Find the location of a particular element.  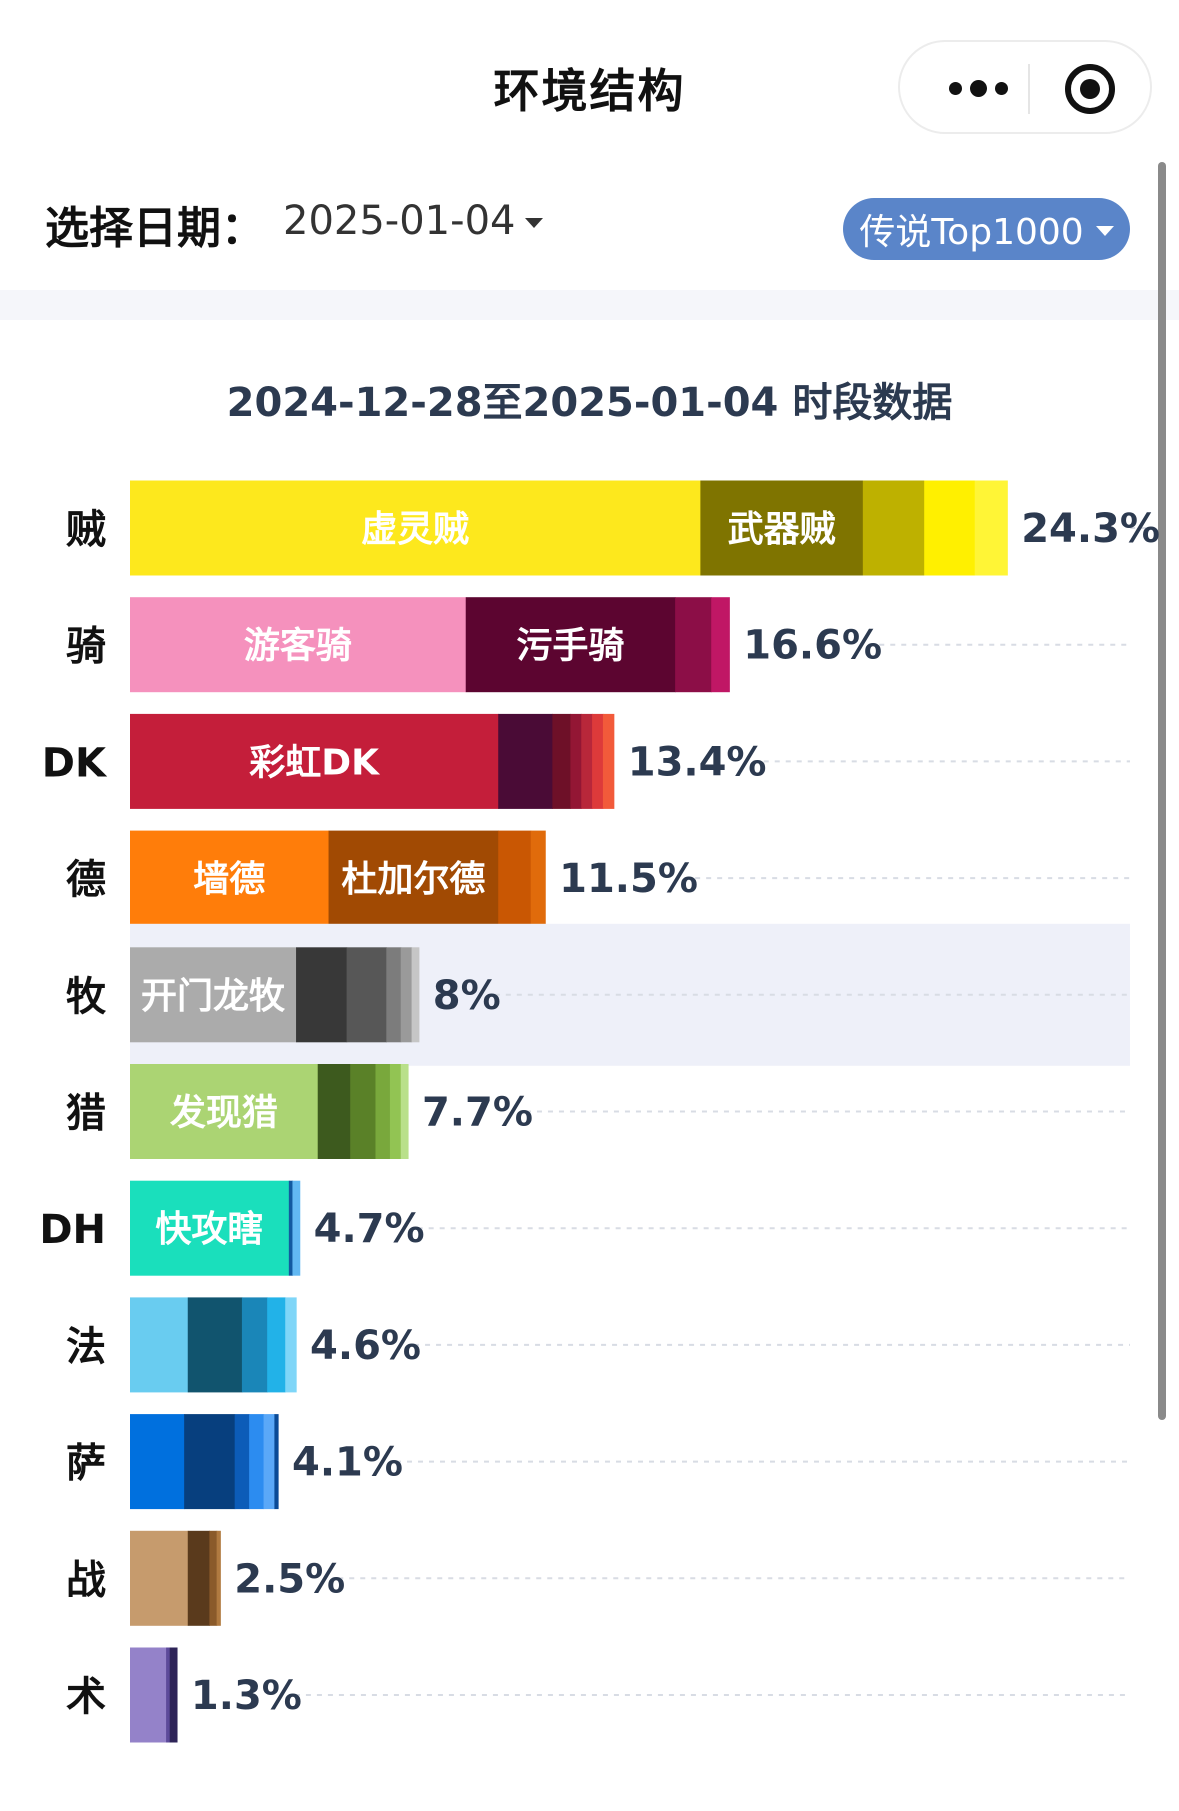

category-label: 萨 is located at coordinates (86, 1464).